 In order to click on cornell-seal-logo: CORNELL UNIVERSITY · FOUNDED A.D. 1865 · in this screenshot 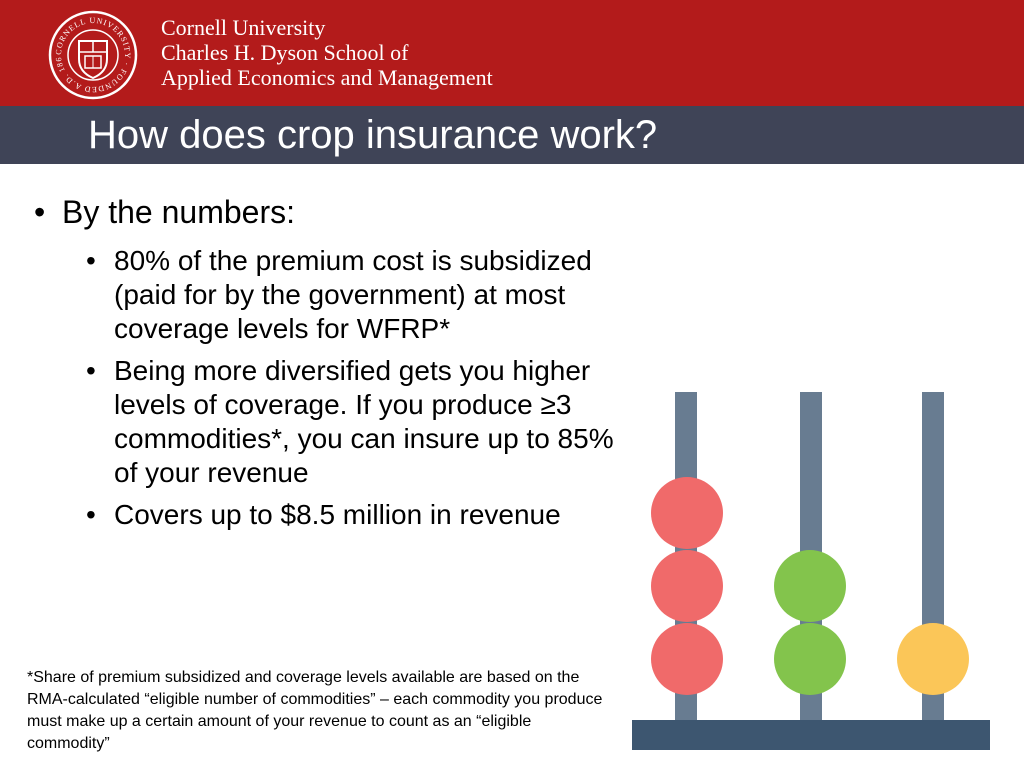, I will do `click(93, 55)`.